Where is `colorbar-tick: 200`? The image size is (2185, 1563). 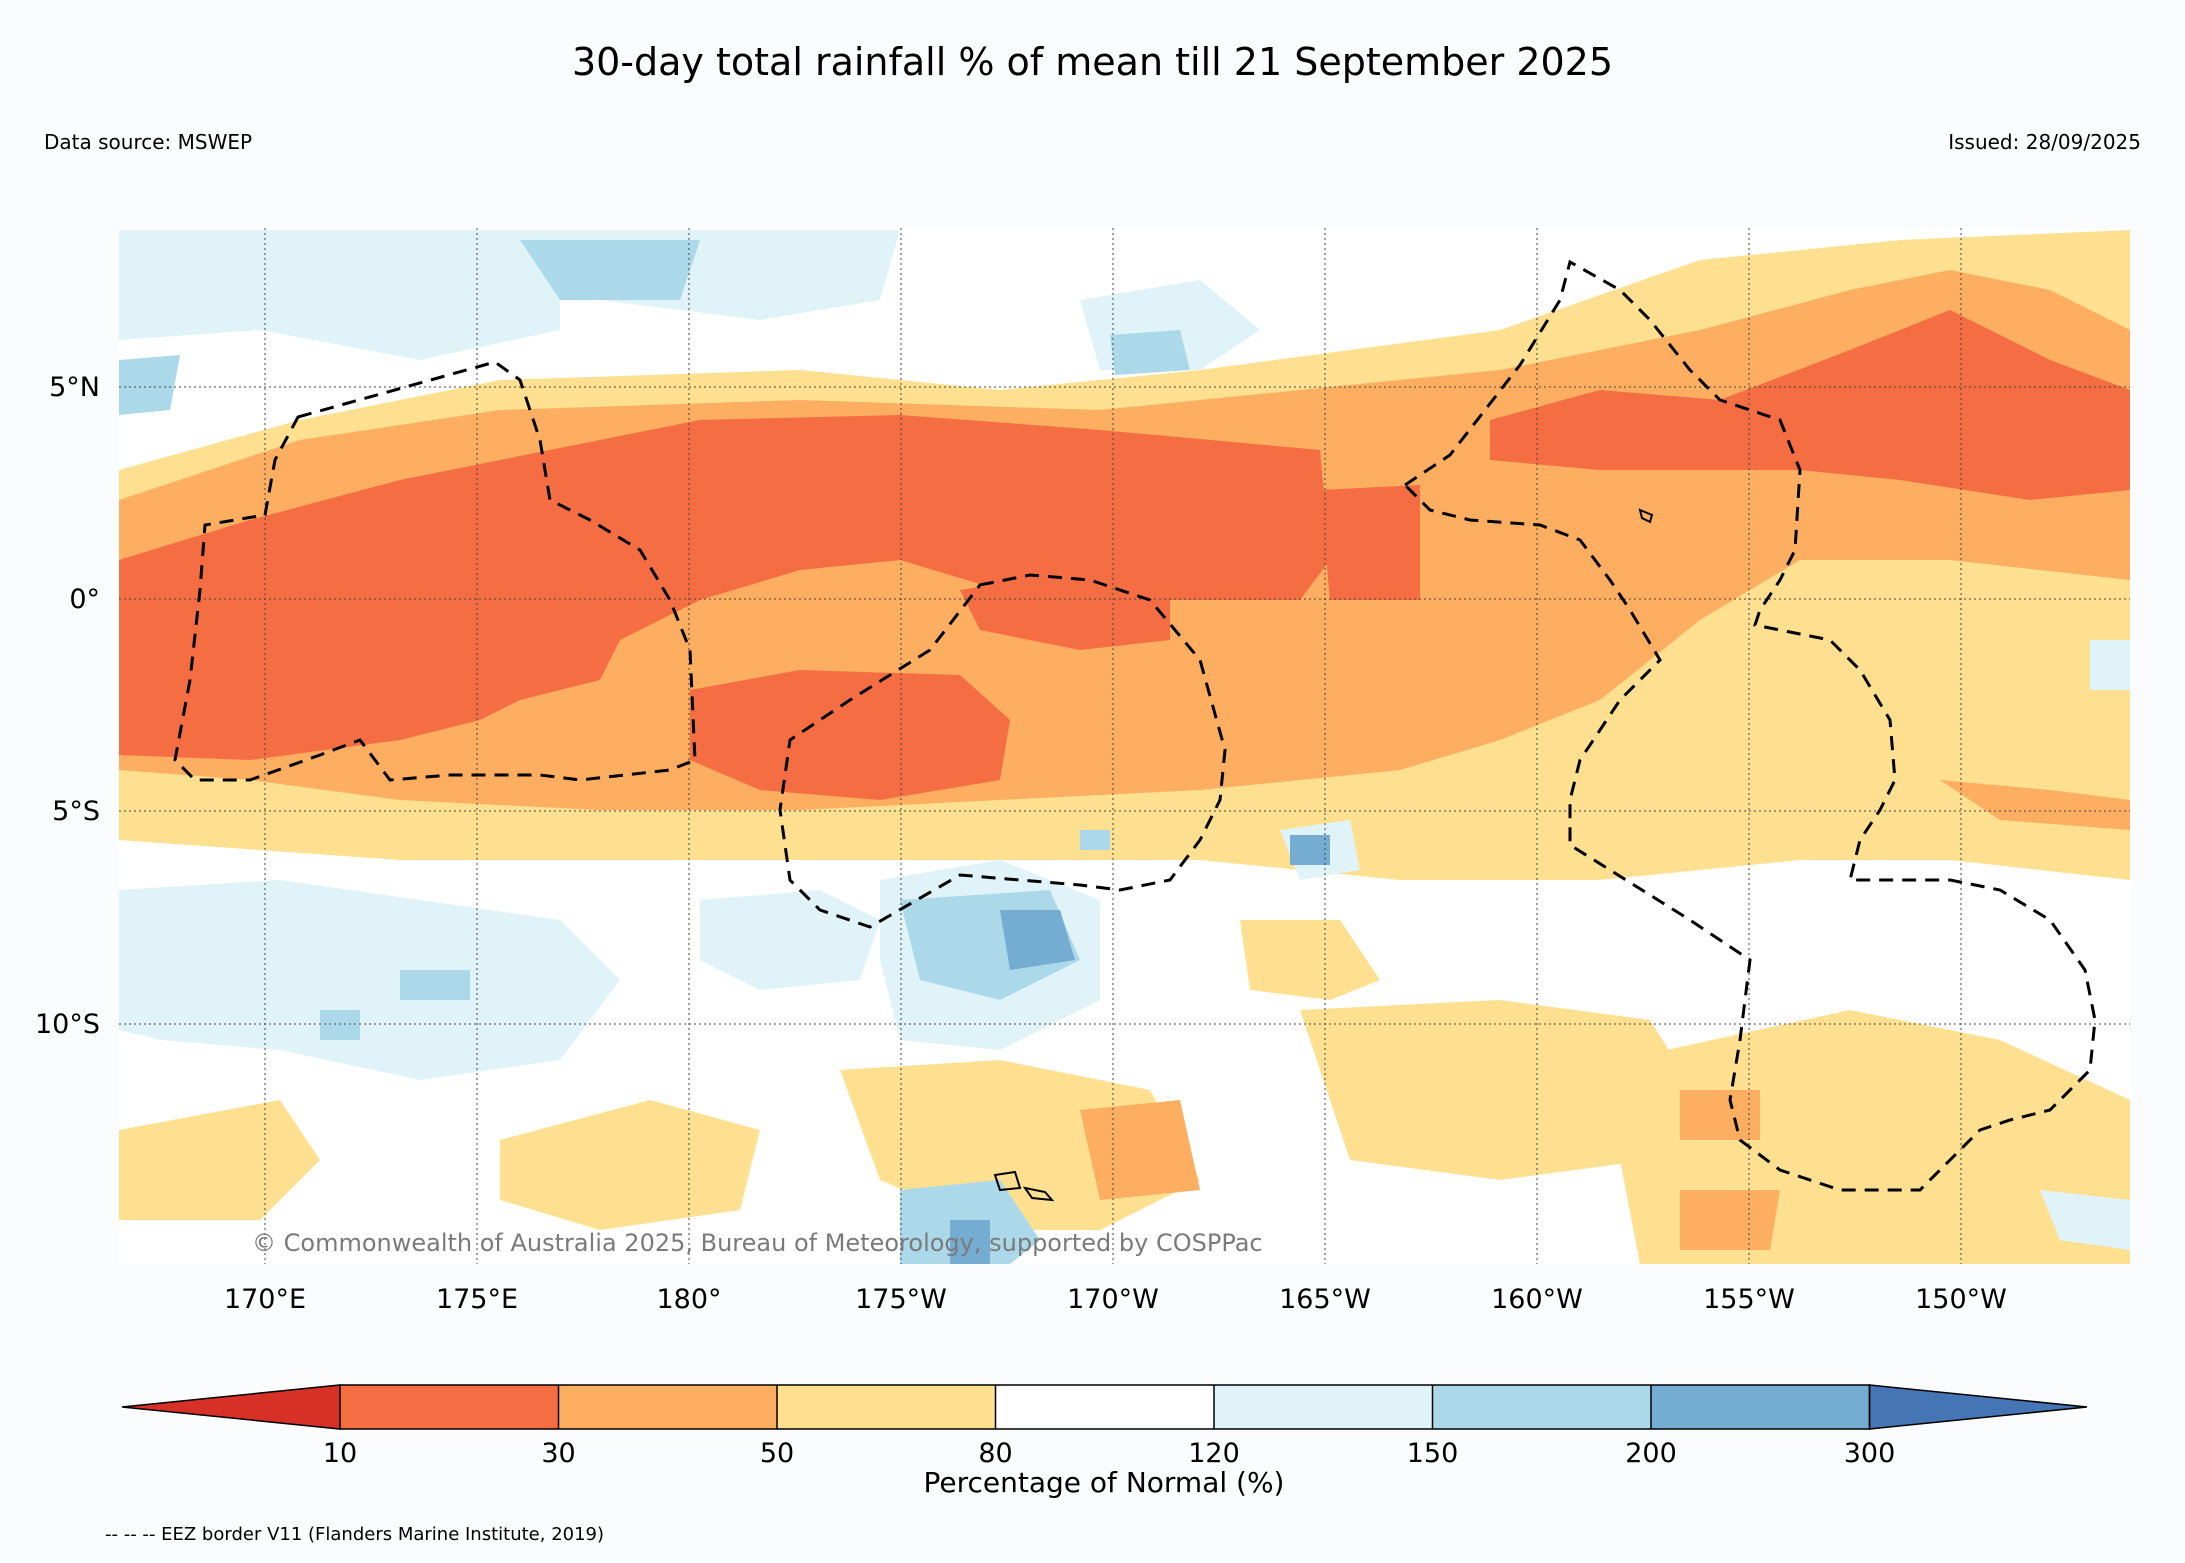 colorbar-tick: 200 is located at coordinates (1651, 1453).